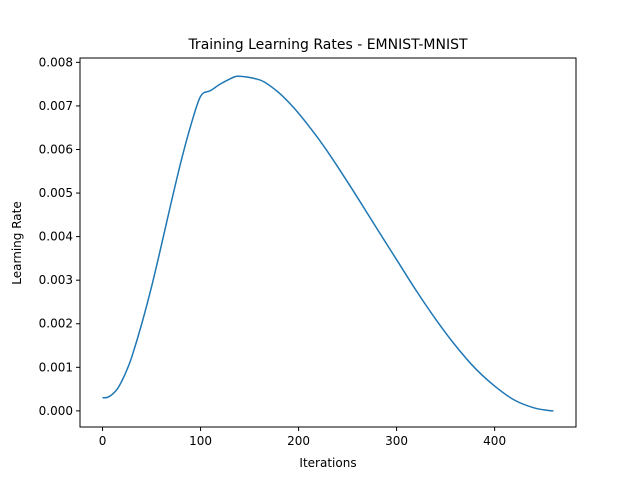 The width and height of the screenshot is (640, 480). What do you see at coordinates (56, 106) in the screenshot?
I see `y-tick-label: 0.007` at bounding box center [56, 106].